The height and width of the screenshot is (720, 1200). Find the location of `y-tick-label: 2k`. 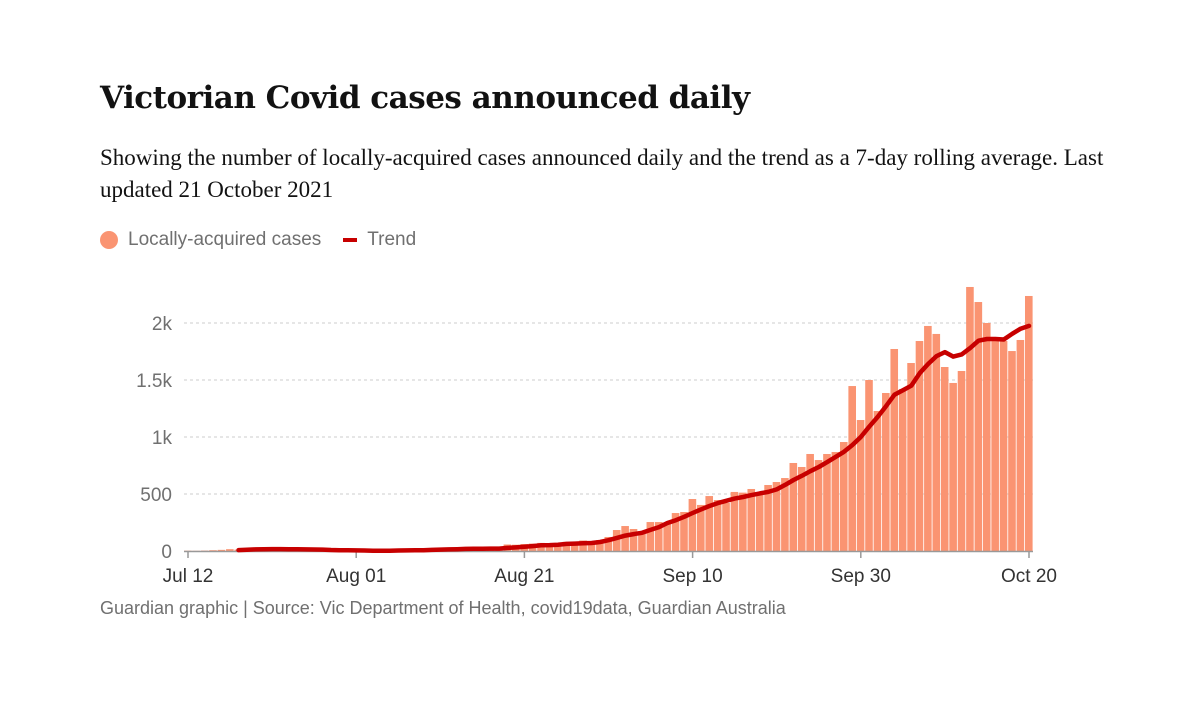

y-tick-label: 2k is located at coordinates (162, 324).